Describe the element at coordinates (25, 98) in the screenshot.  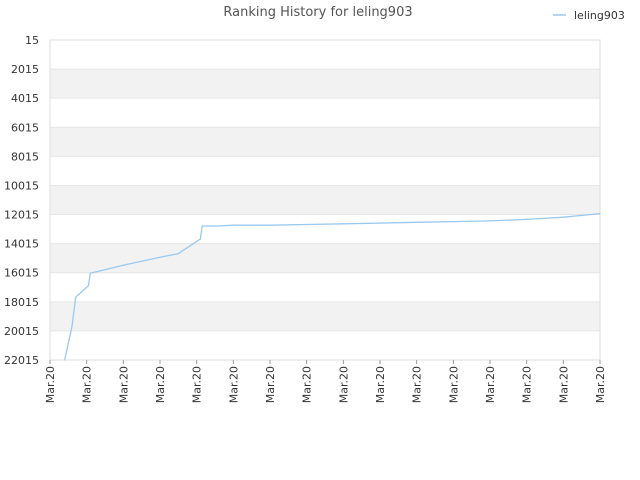
I see `y-tick-label: 4015` at that location.